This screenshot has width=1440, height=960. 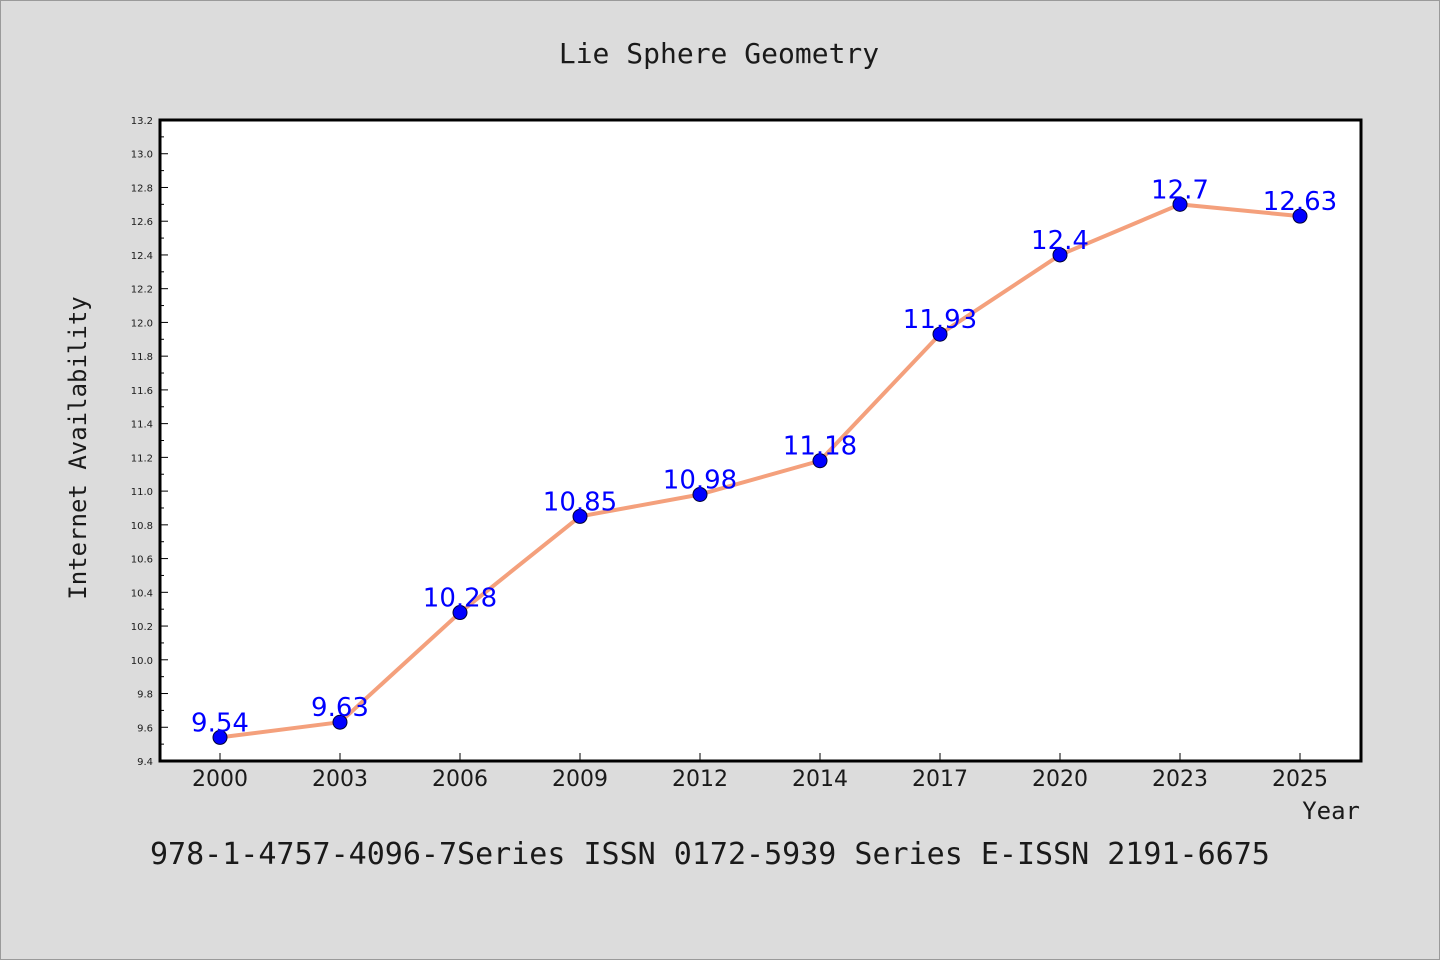 I want to click on x-tick-label: 2014, so click(x=820, y=779).